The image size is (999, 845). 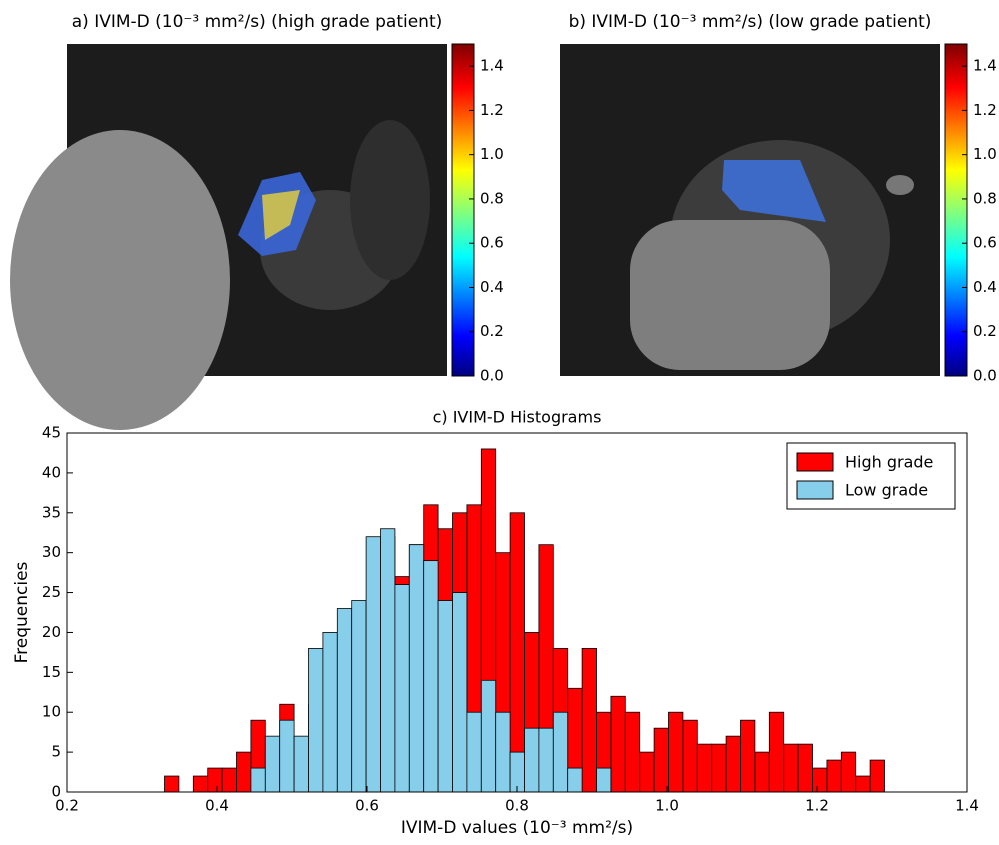 I want to click on y-tick-label: 30, so click(x=51, y=552).